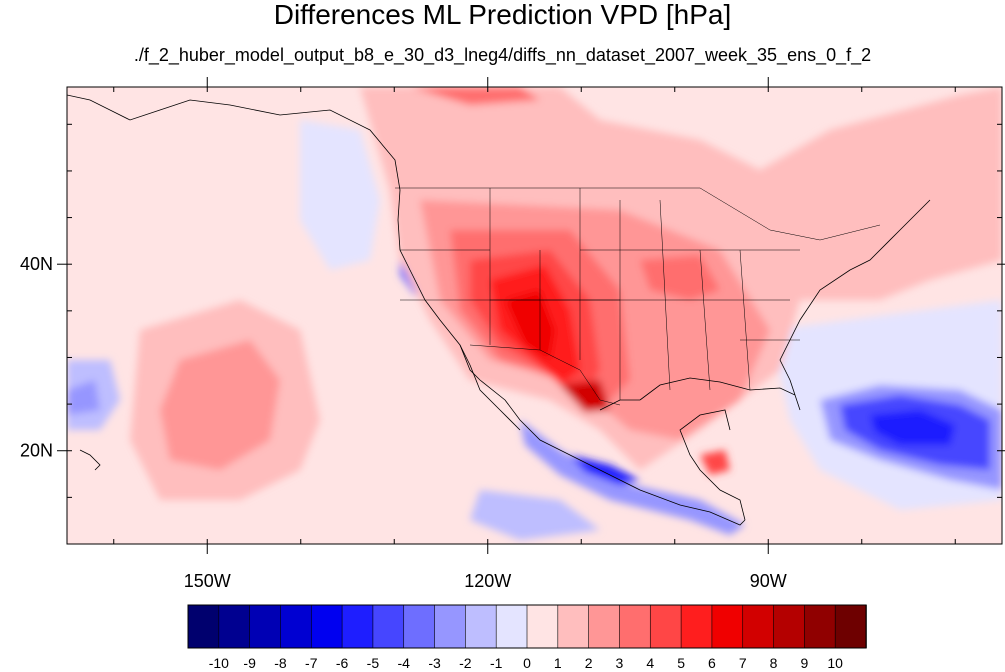 The height and width of the screenshot is (672, 1005). What do you see at coordinates (36, 264) in the screenshot?
I see `lat-tick-label: 40N` at bounding box center [36, 264].